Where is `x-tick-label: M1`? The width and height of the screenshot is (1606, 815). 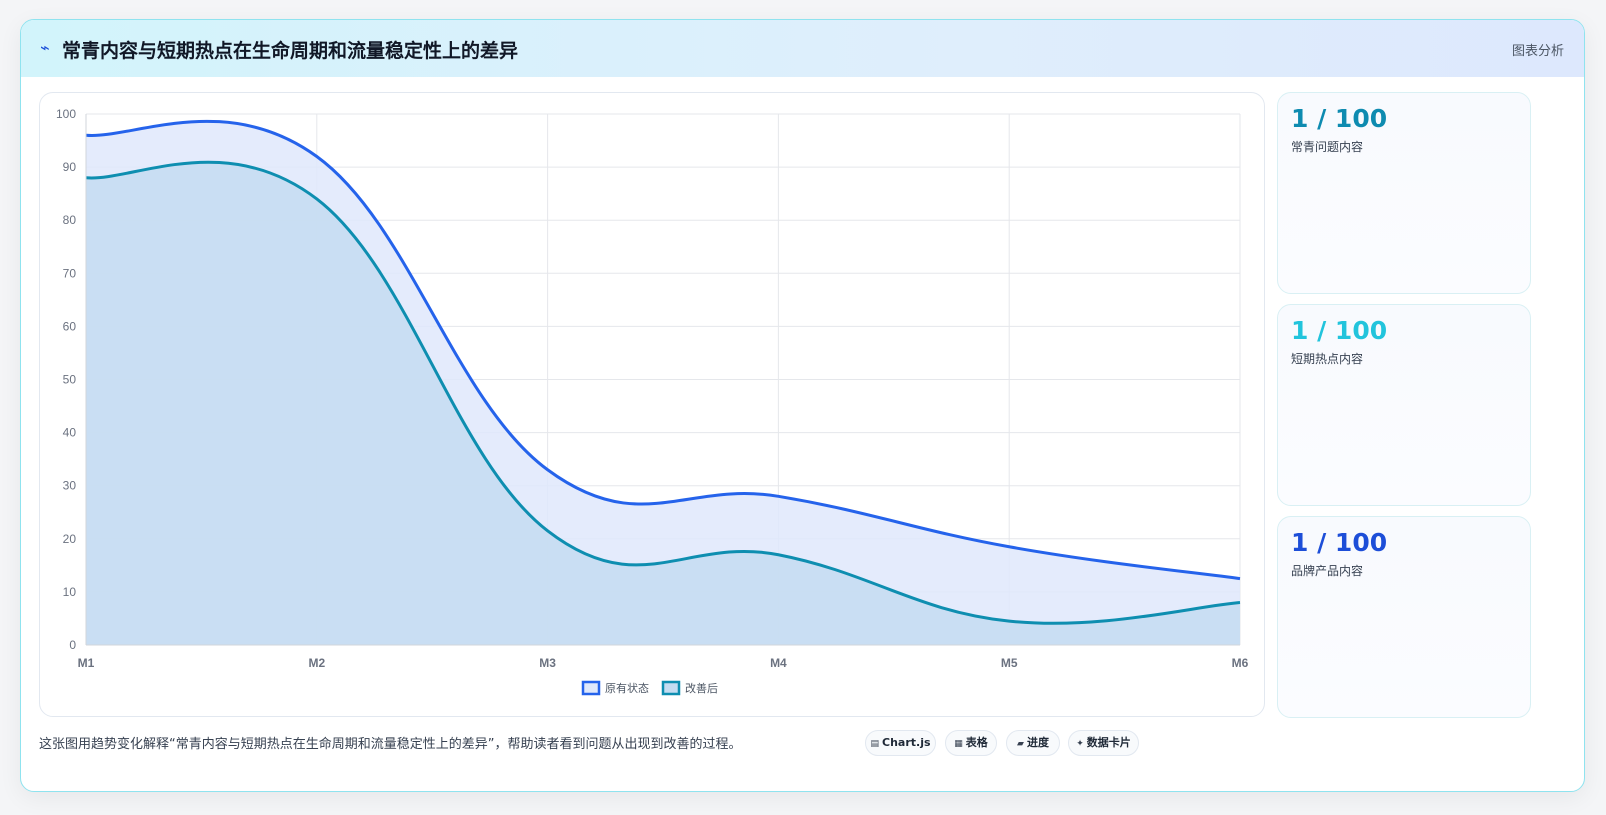
x-tick-label: M1 is located at coordinates (86, 663).